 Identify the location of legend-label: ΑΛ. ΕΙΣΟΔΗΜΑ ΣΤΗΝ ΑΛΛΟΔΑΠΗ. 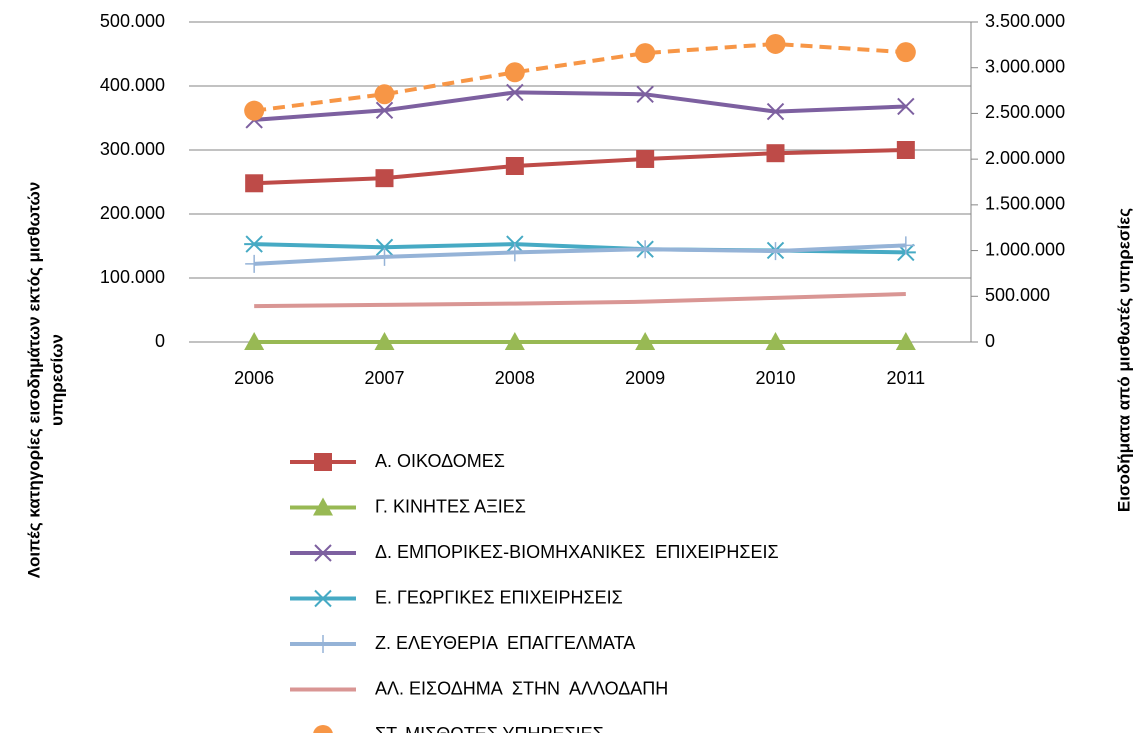
(521, 688).